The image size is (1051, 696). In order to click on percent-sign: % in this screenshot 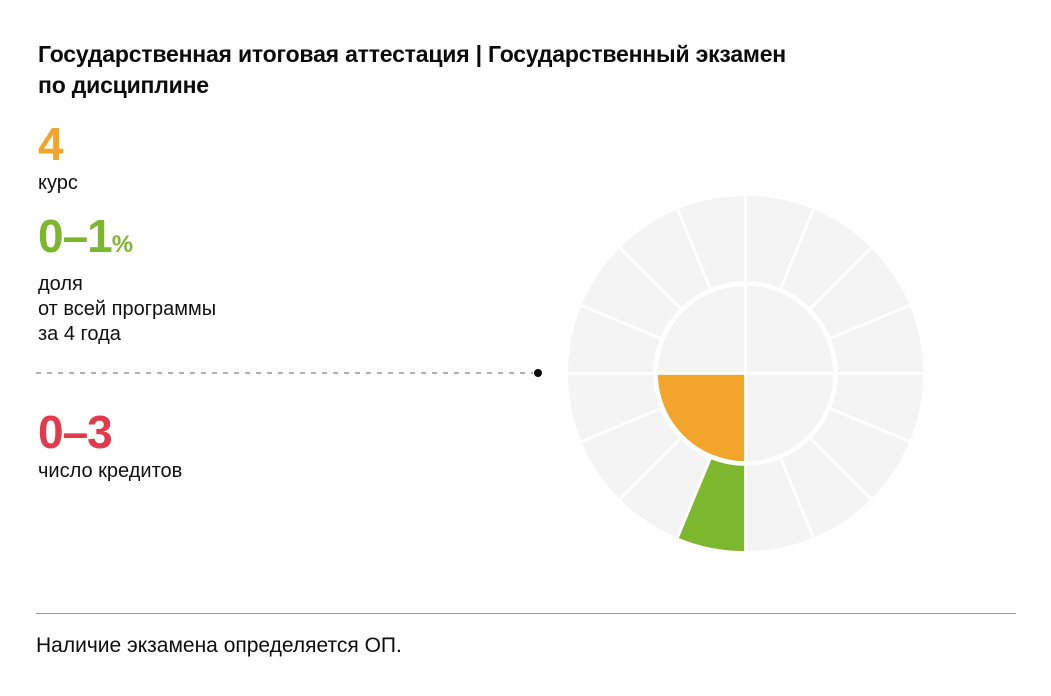, I will do `click(122, 244)`.